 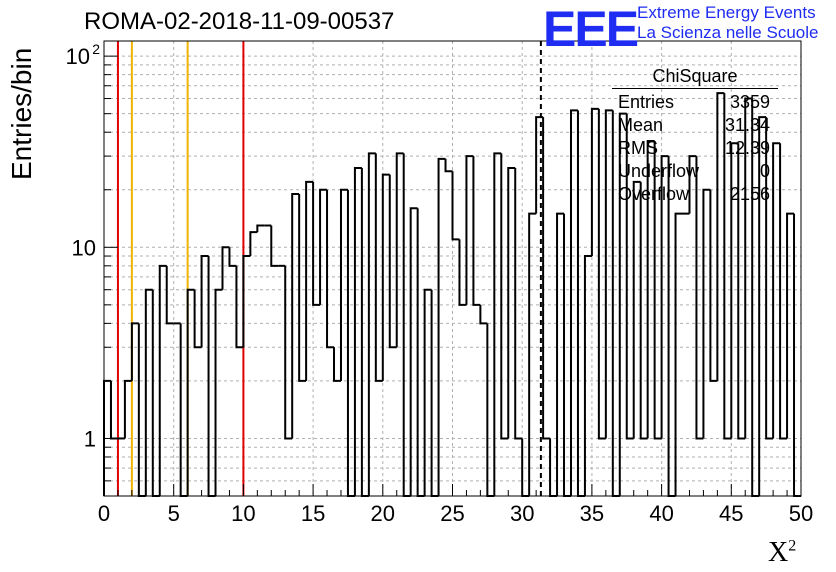 What do you see at coordinates (728, 32) in the screenshot?
I see `logo-tagline-2: La Scienza nelle Scuole` at bounding box center [728, 32].